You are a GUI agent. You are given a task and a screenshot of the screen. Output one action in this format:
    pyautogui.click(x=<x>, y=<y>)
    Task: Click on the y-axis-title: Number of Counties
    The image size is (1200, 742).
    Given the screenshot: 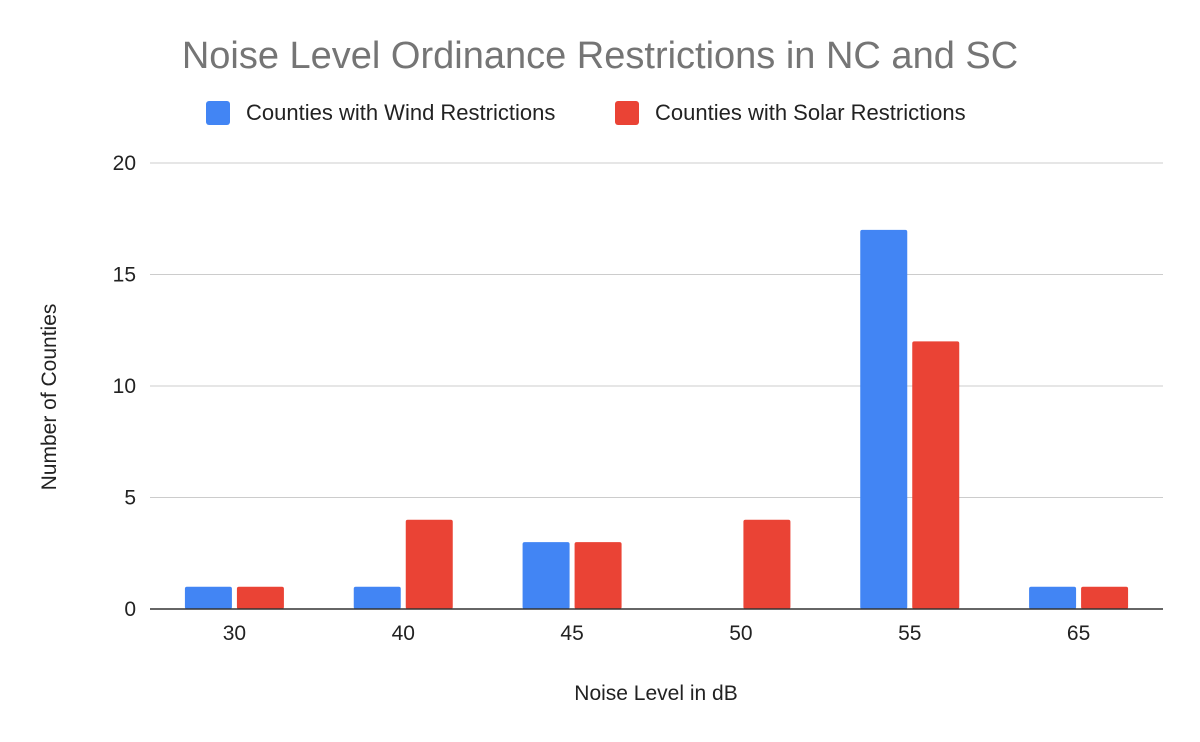 What is the action you would take?
    pyautogui.click(x=49, y=397)
    